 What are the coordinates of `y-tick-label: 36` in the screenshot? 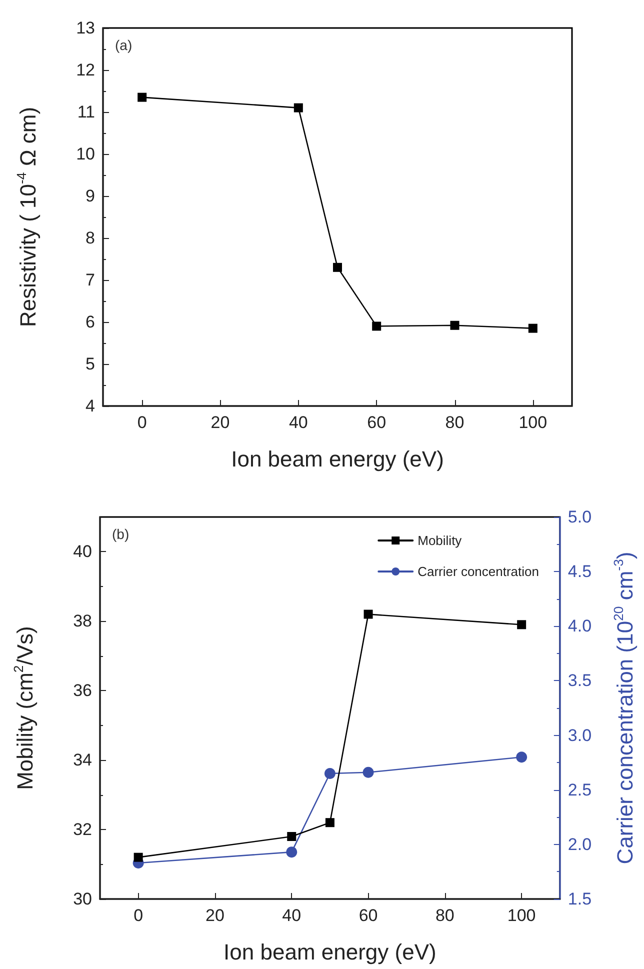 It's located at (82, 690).